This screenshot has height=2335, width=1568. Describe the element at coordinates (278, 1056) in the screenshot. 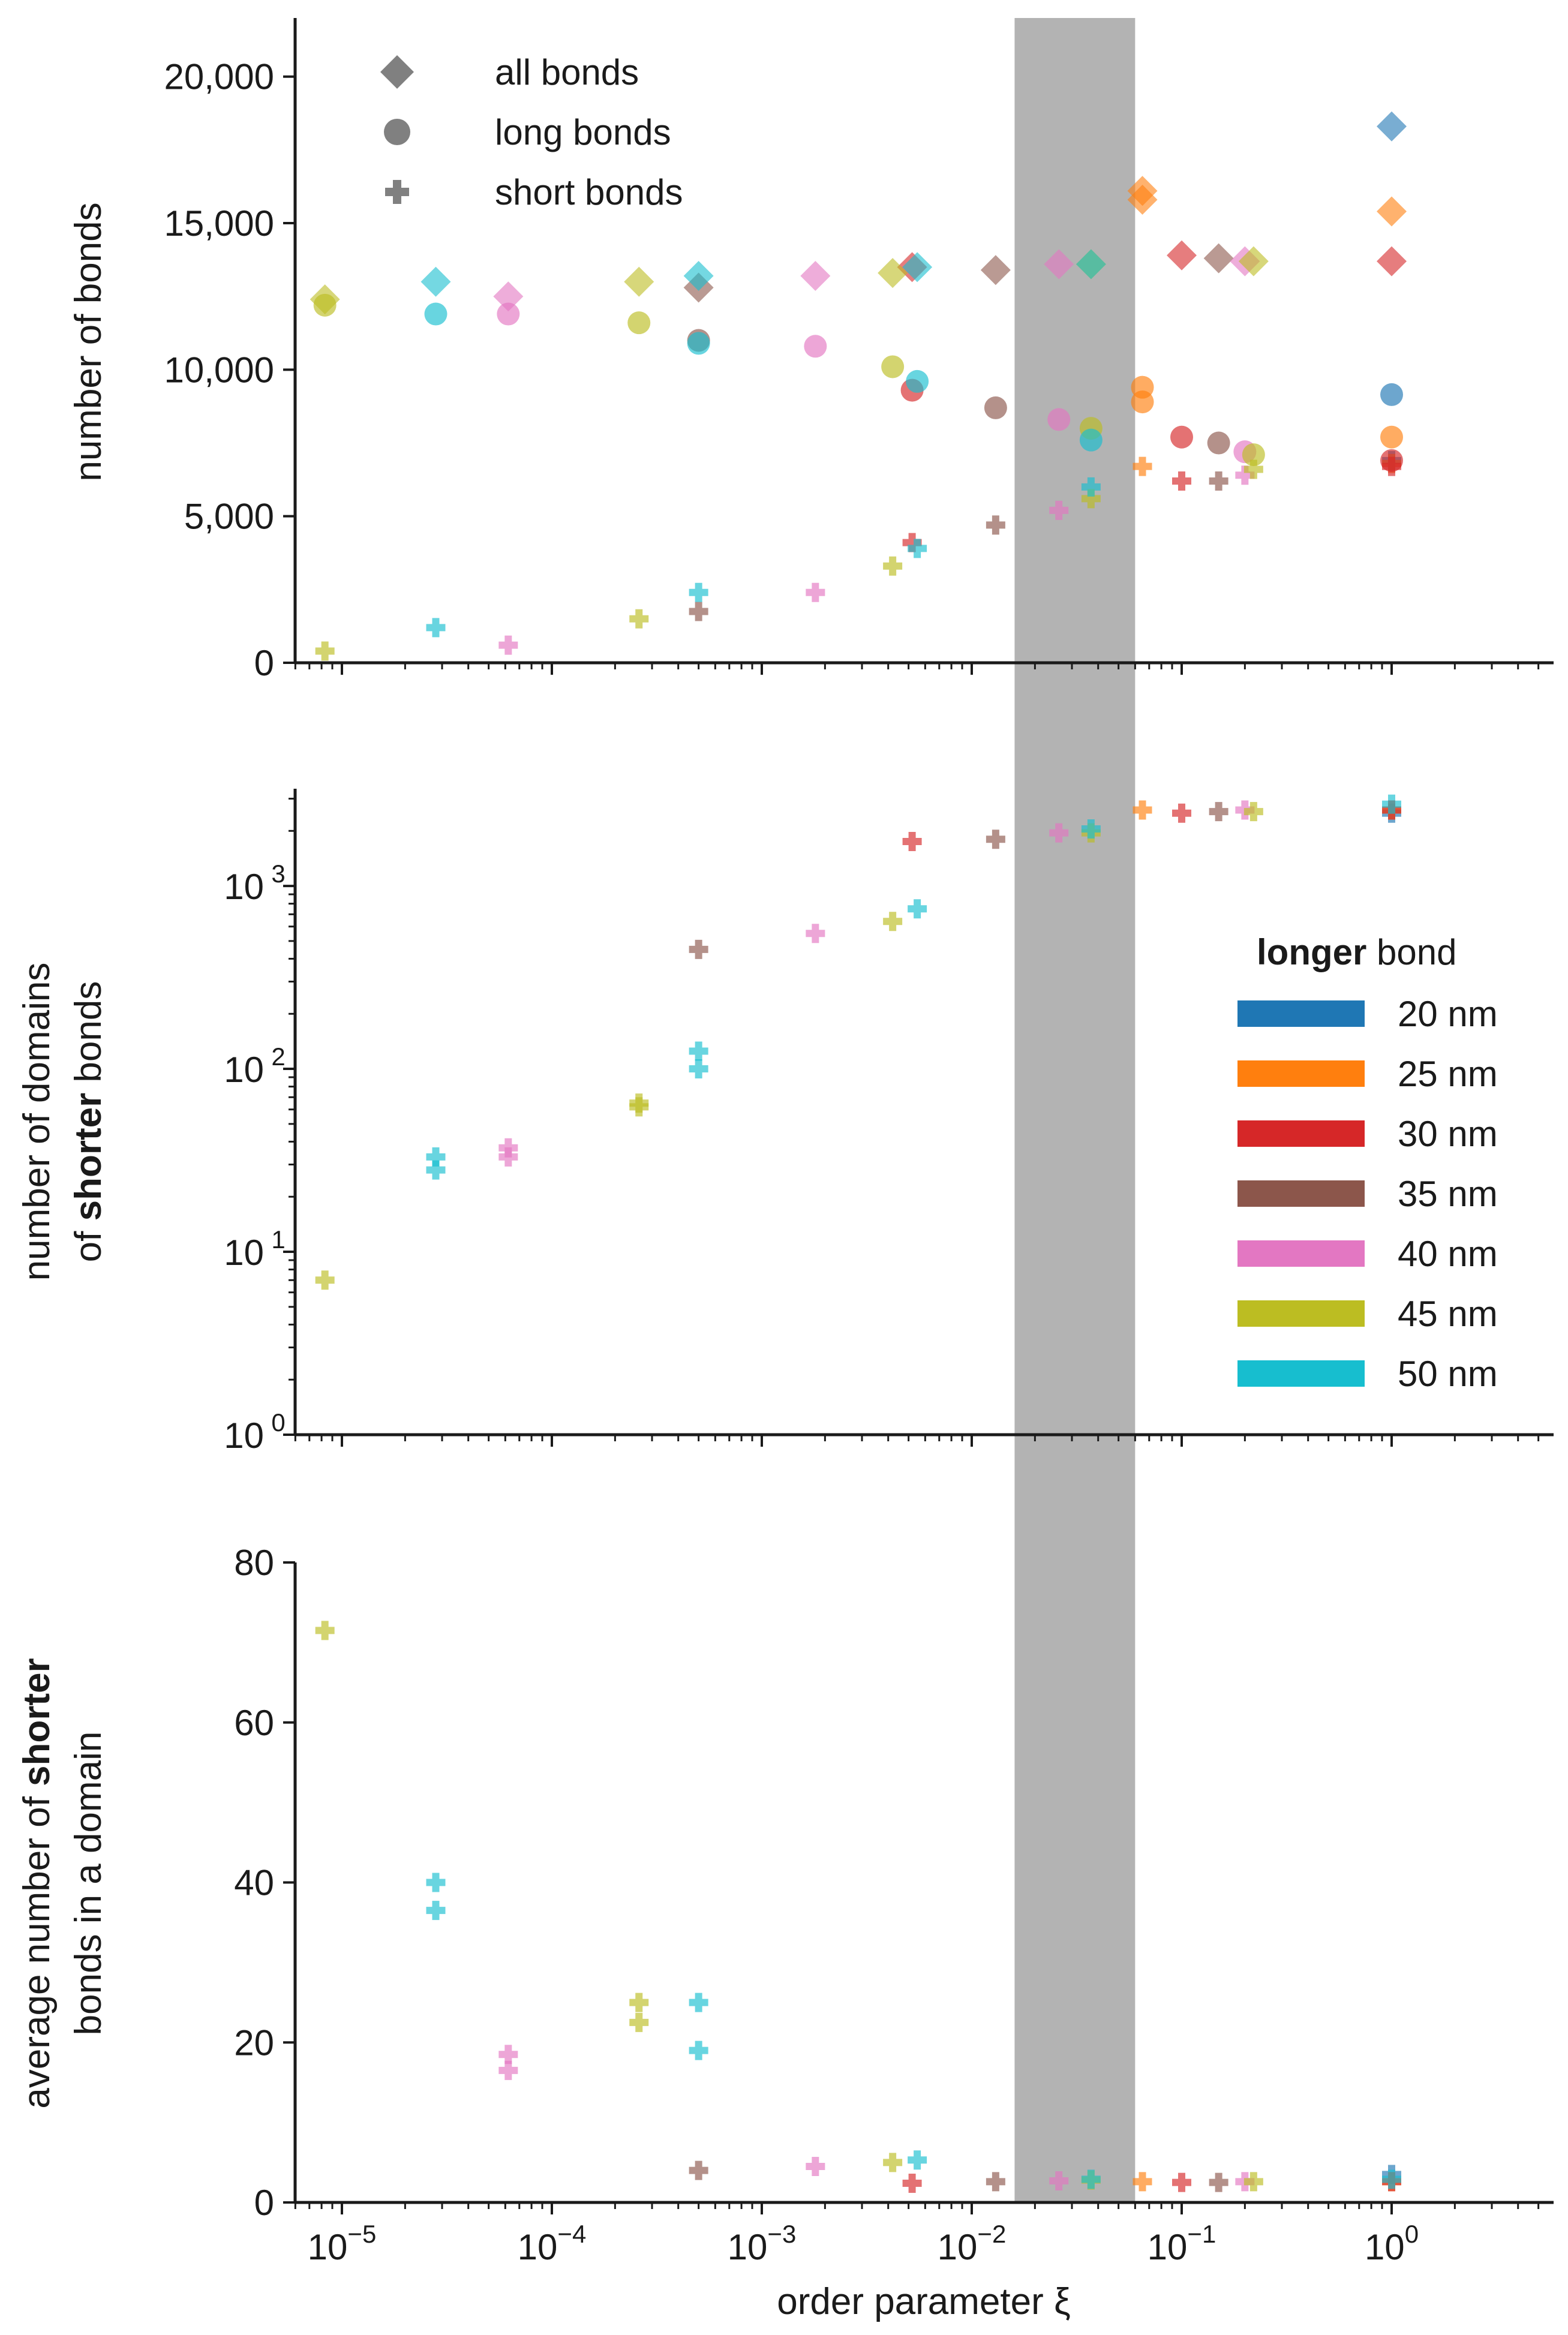

I see `y-tick-exponent: 2` at that location.